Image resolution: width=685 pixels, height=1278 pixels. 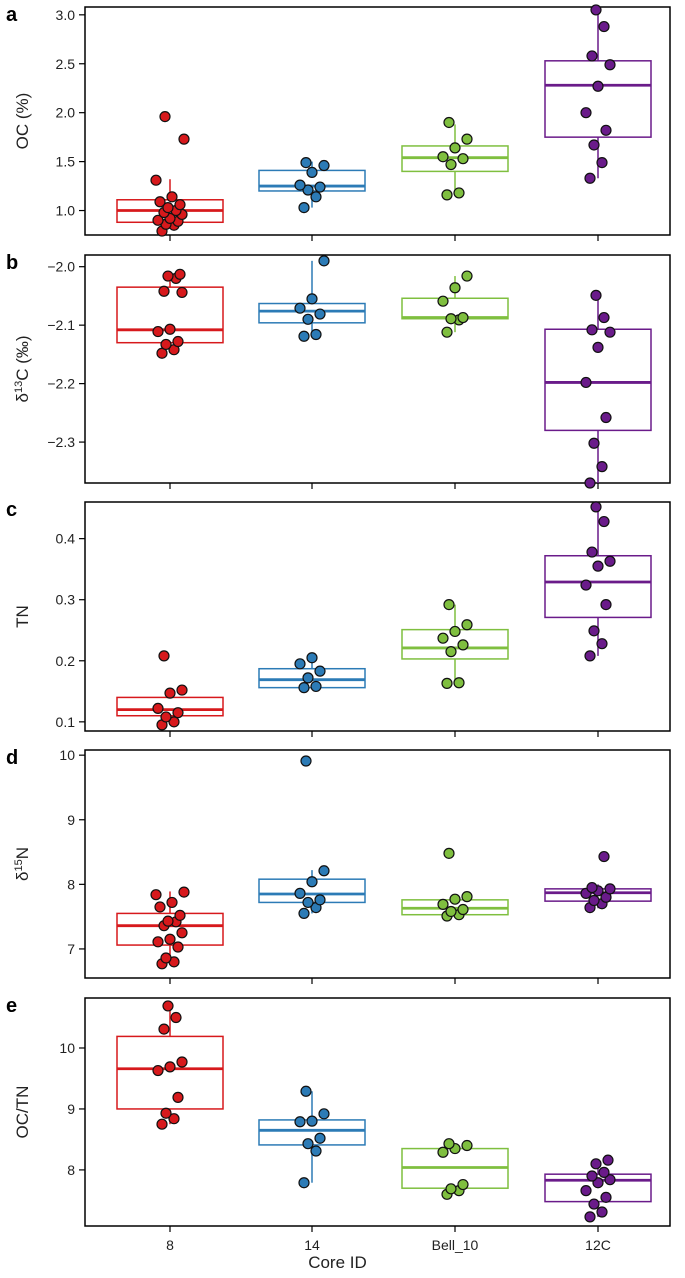 I want to click on x-tick-label: Bell_10, so click(x=455, y=1245).